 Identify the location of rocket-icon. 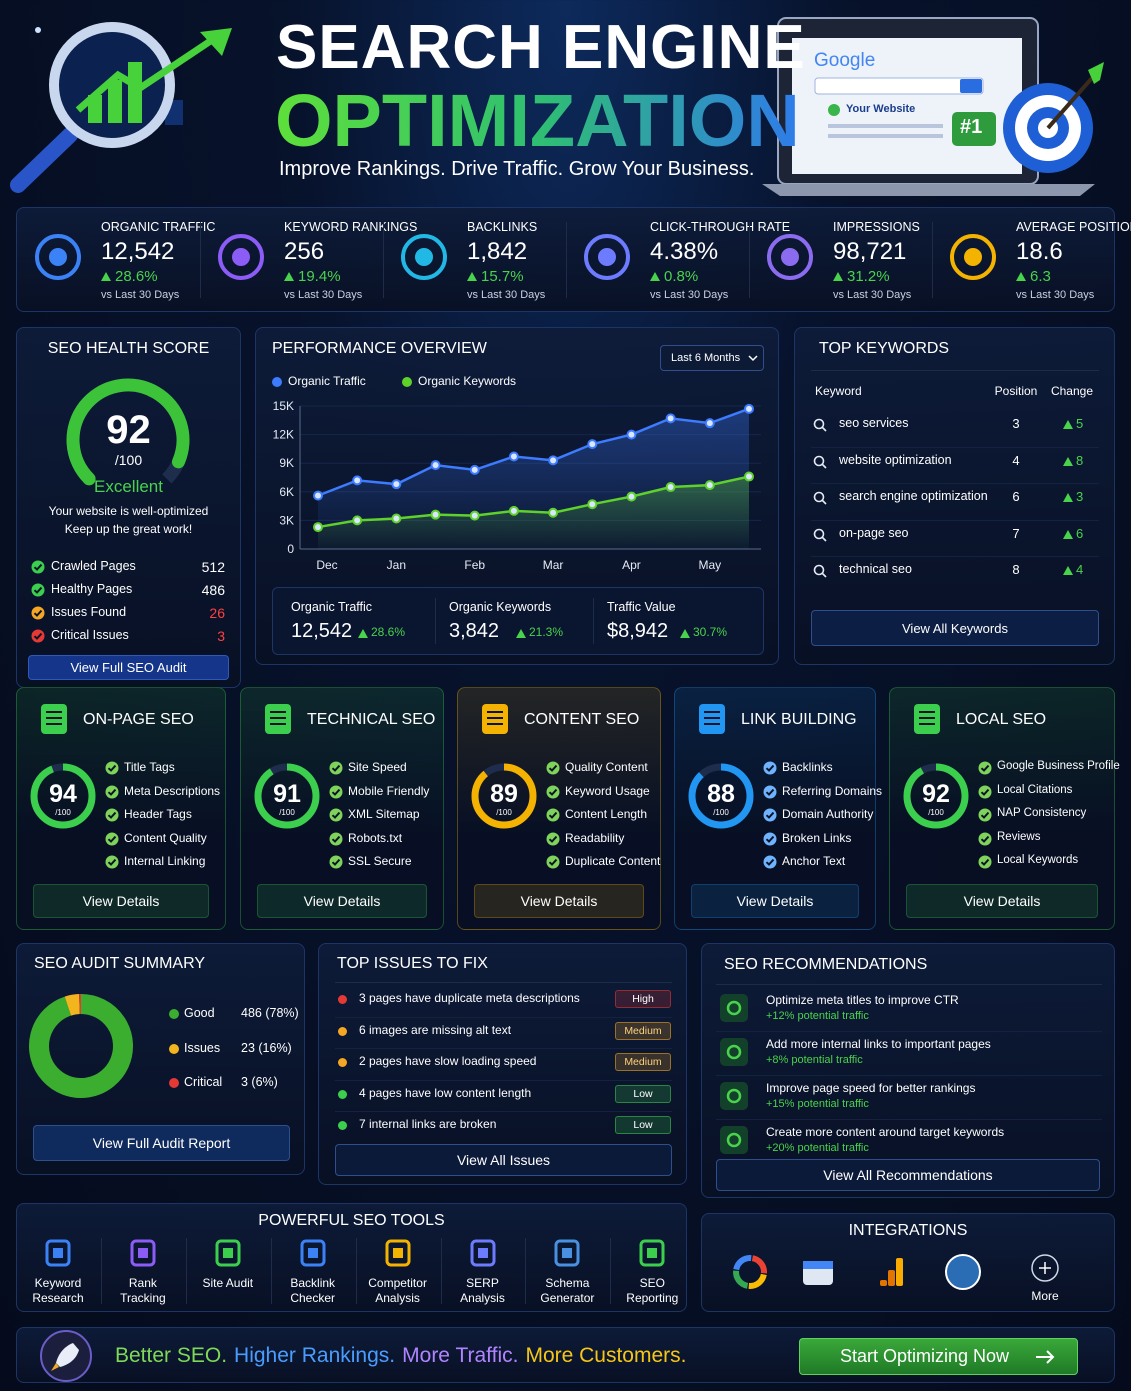
(66, 1356).